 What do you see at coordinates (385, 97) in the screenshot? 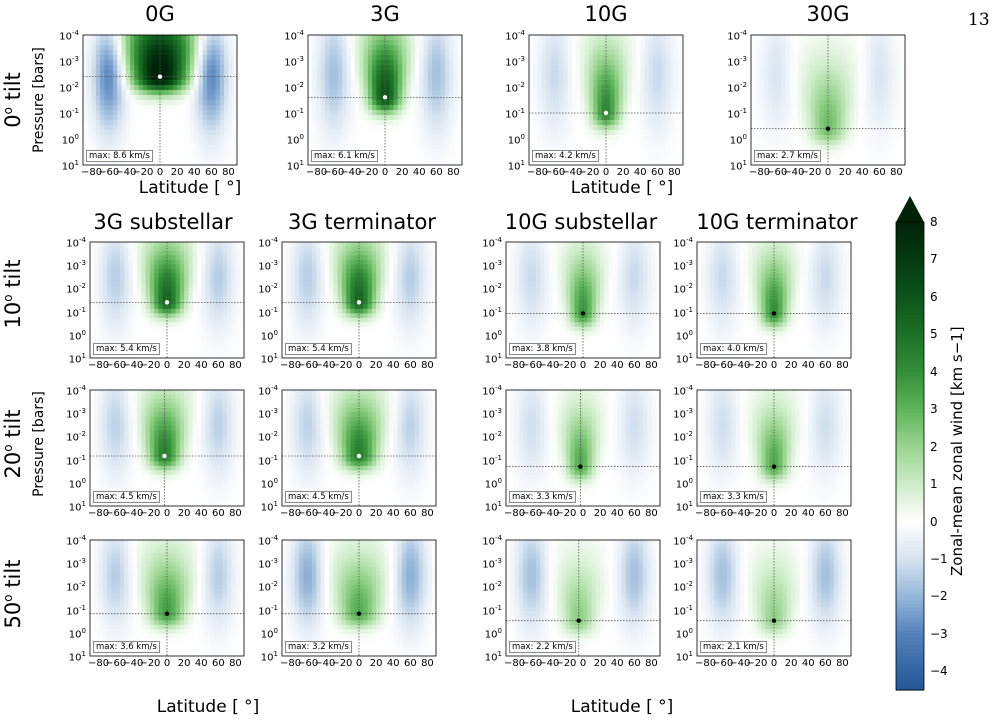
I see `jet-peak-marker` at bounding box center [385, 97].